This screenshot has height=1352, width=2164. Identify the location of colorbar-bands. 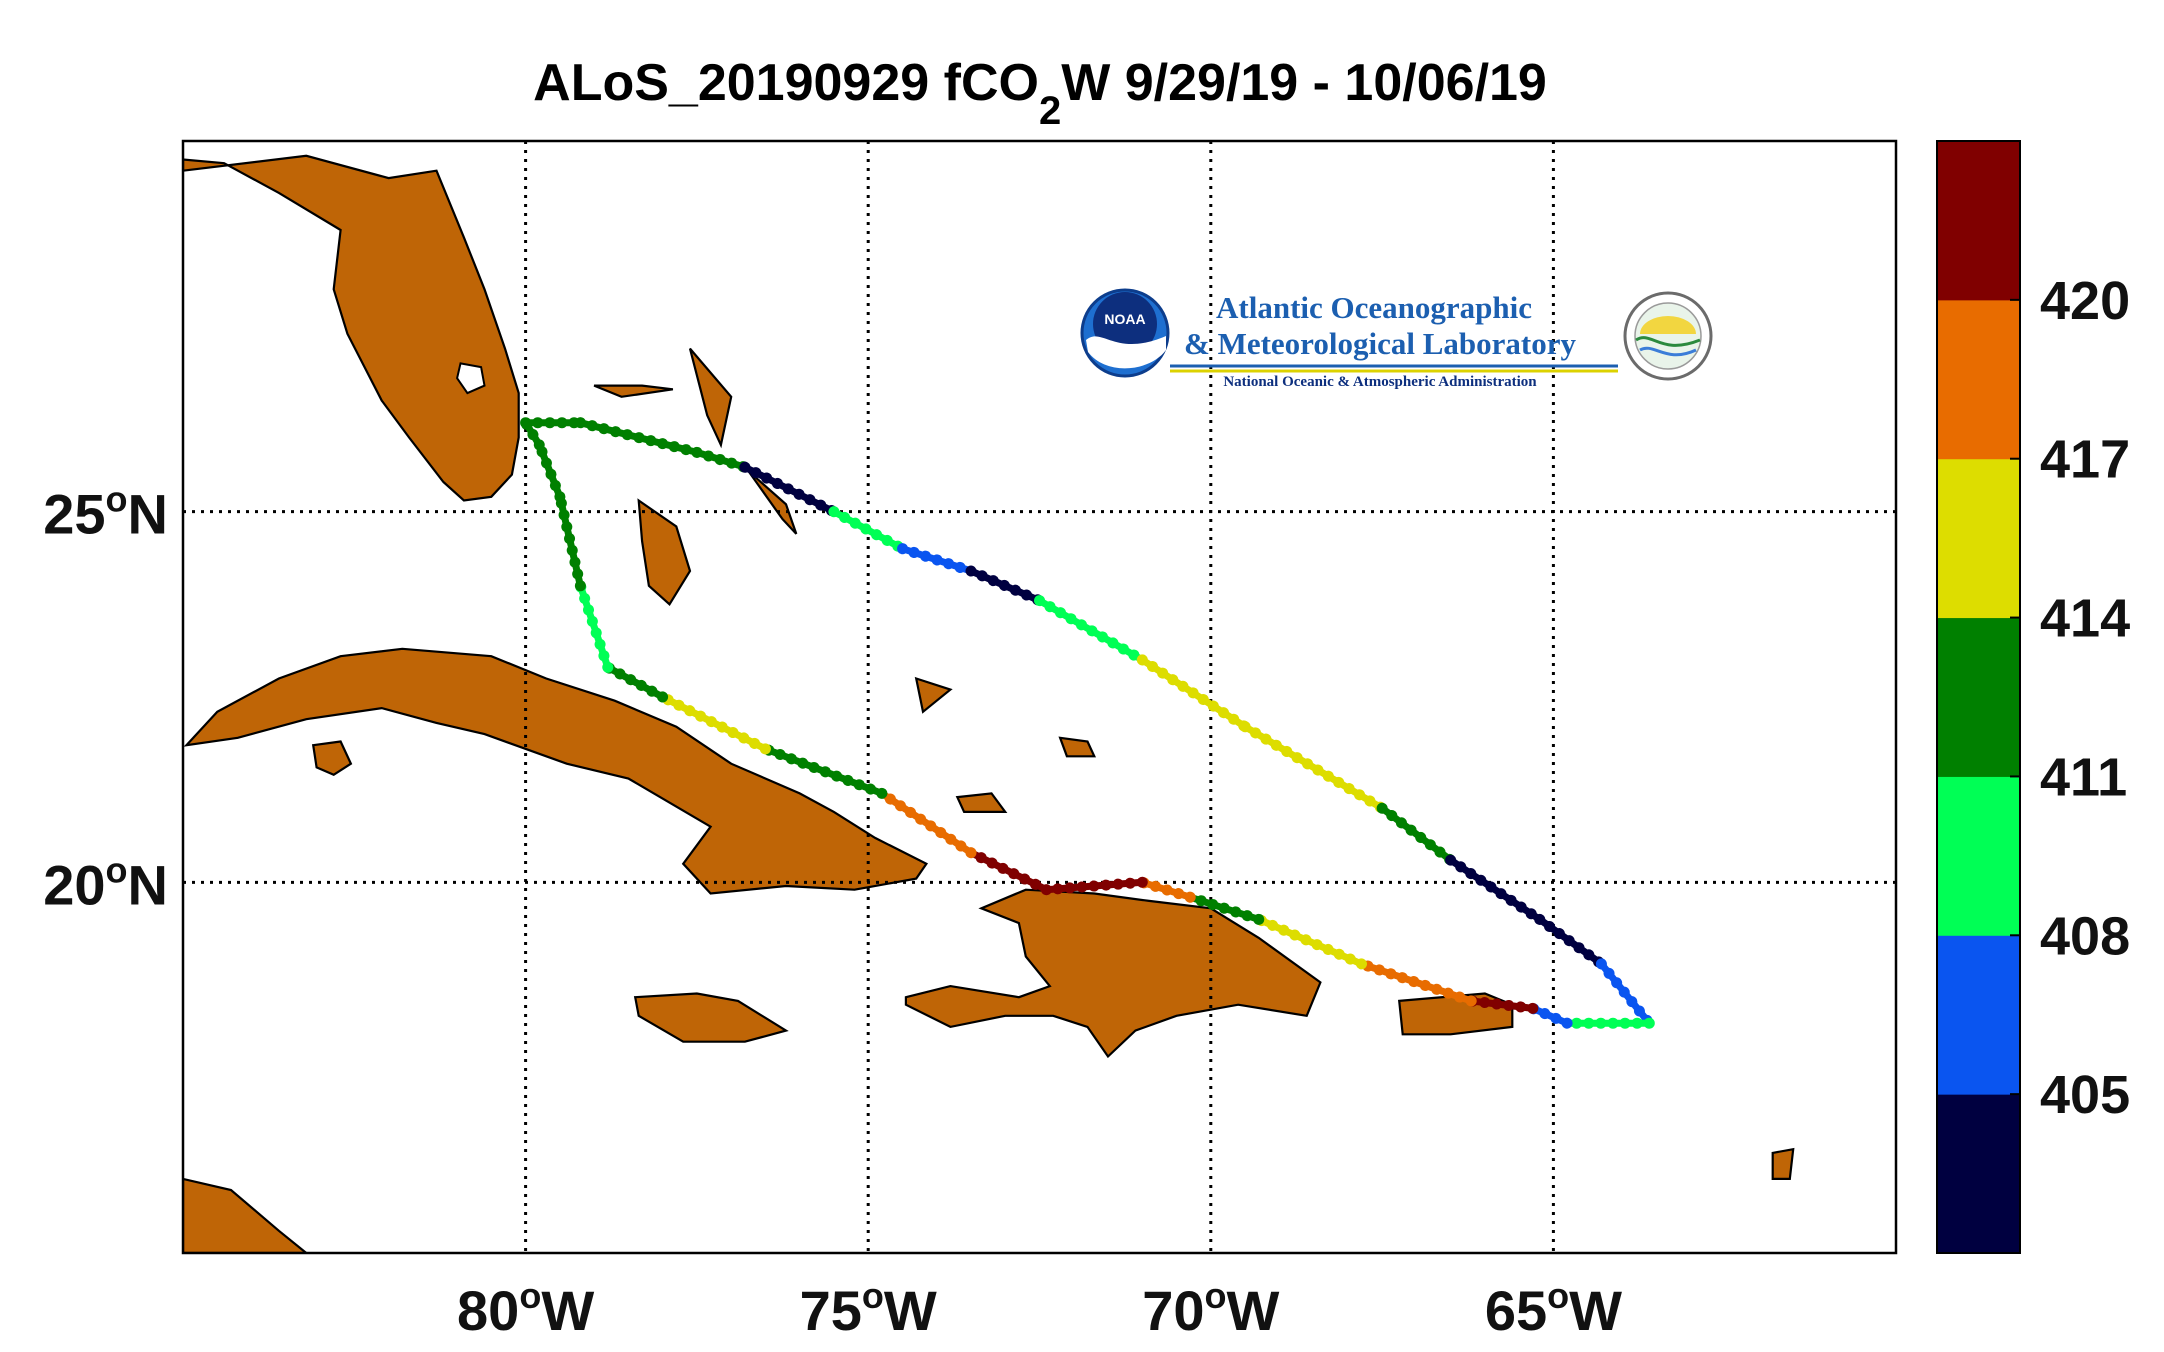
(1978, 697).